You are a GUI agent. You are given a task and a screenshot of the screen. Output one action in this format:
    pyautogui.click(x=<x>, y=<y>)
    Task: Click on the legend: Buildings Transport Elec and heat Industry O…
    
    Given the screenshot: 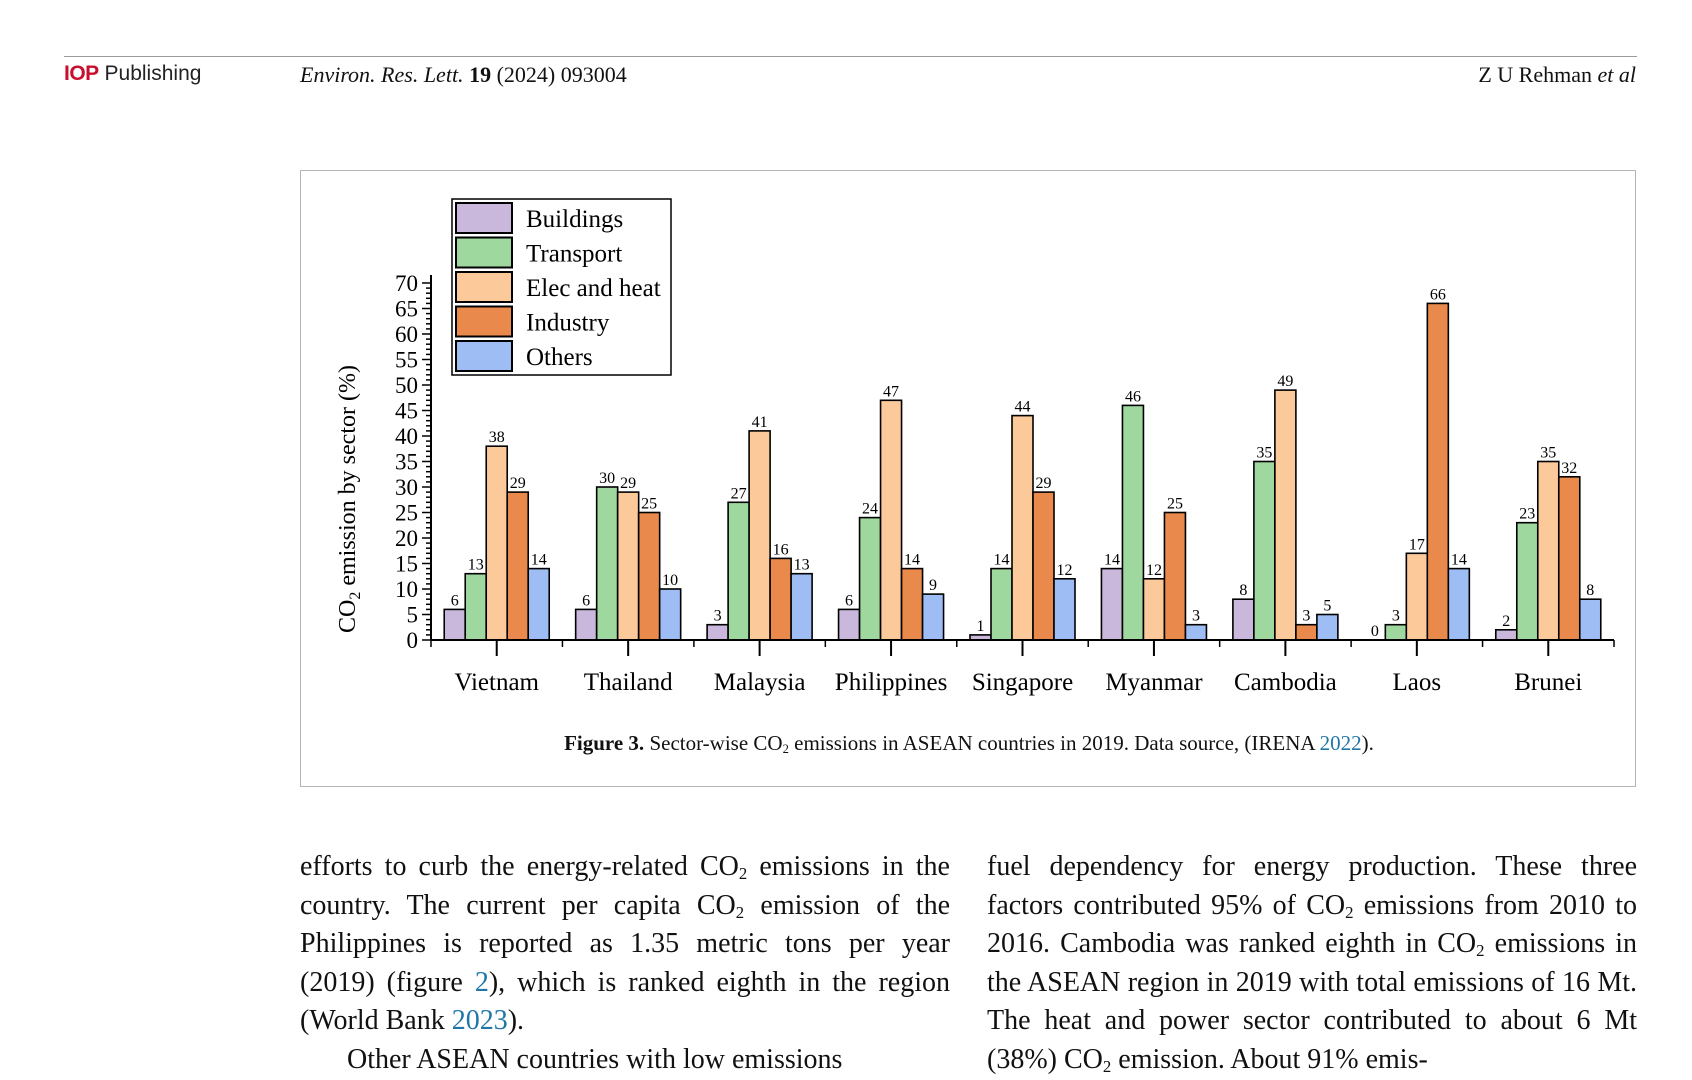 What is the action you would take?
    pyautogui.click(x=561, y=287)
    